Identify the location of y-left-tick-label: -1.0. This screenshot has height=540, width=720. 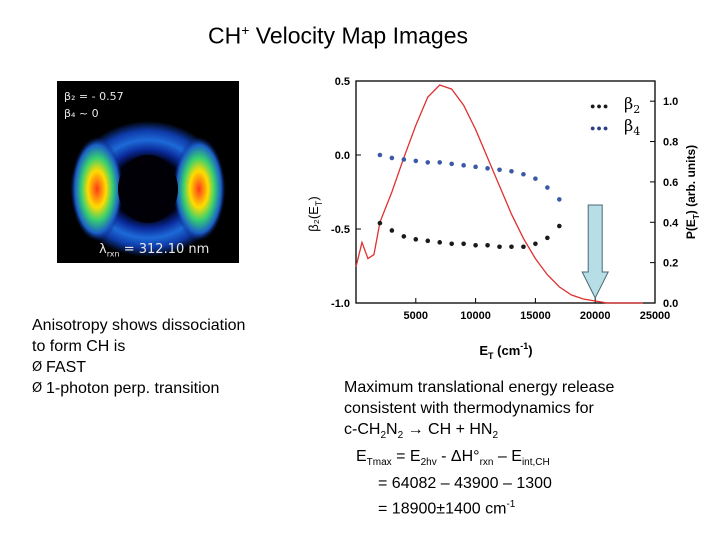
(340, 304).